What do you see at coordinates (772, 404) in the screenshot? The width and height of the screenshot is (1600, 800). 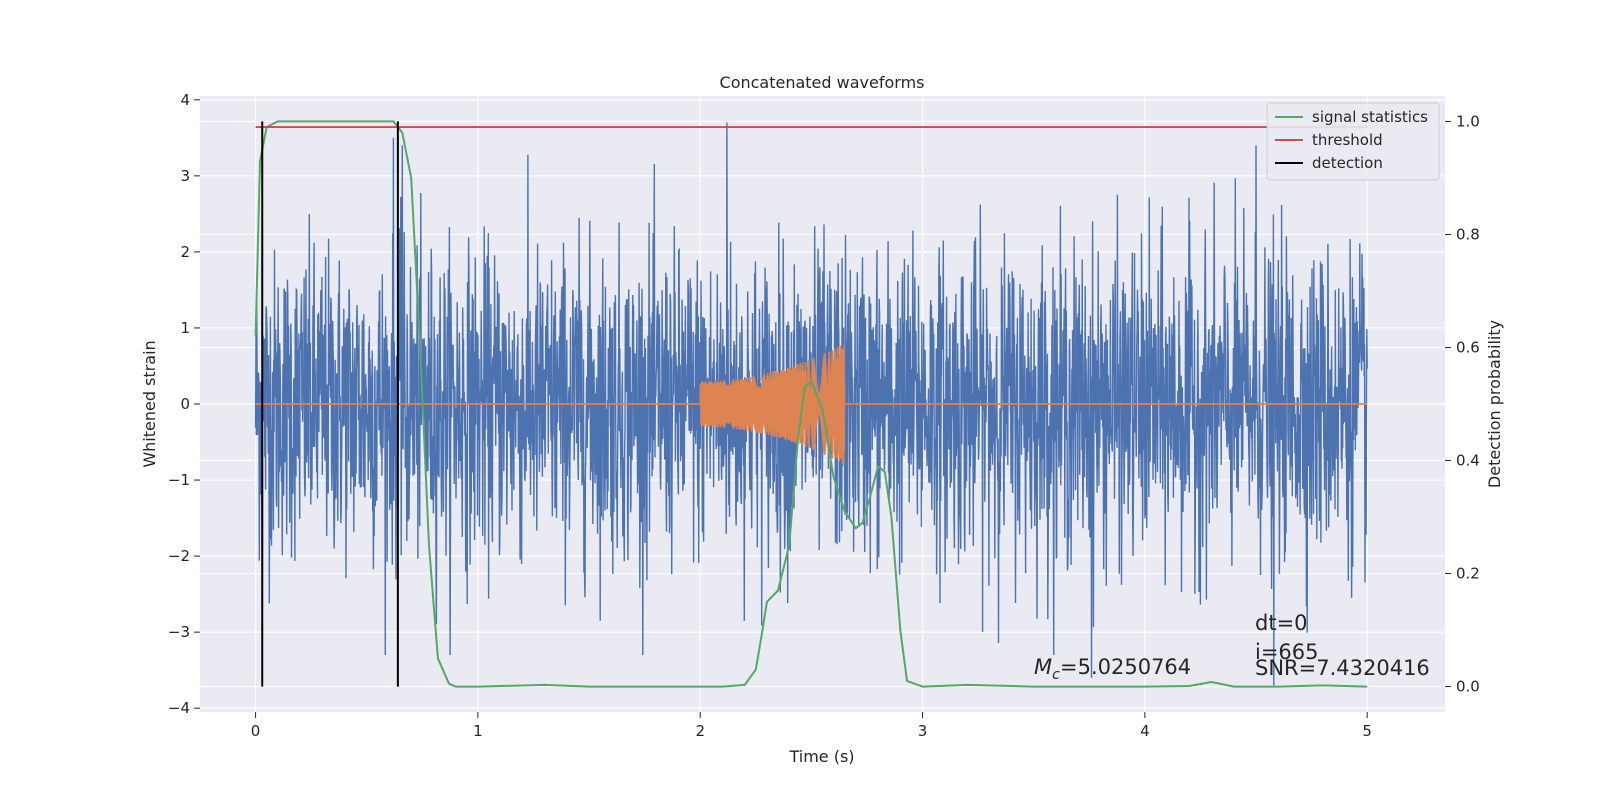 I see `template-chirp` at bounding box center [772, 404].